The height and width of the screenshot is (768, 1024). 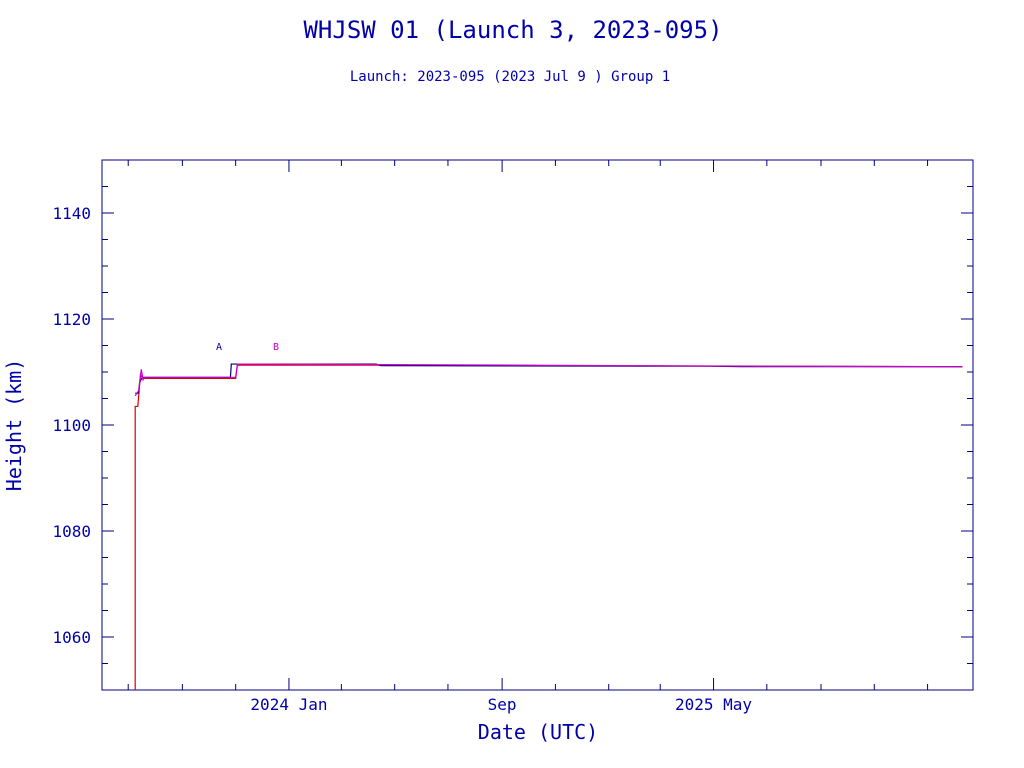 I want to click on series-line-b, so click(x=548, y=380).